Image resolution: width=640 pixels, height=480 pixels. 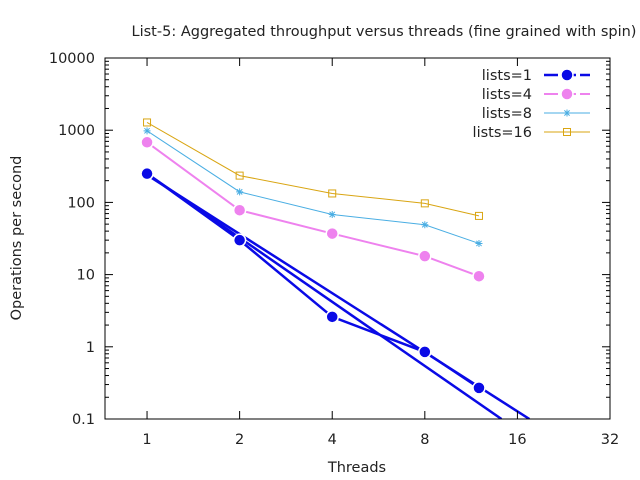 What do you see at coordinates (83, 420) in the screenshot?
I see `y-tick-label: 0.1` at bounding box center [83, 420].